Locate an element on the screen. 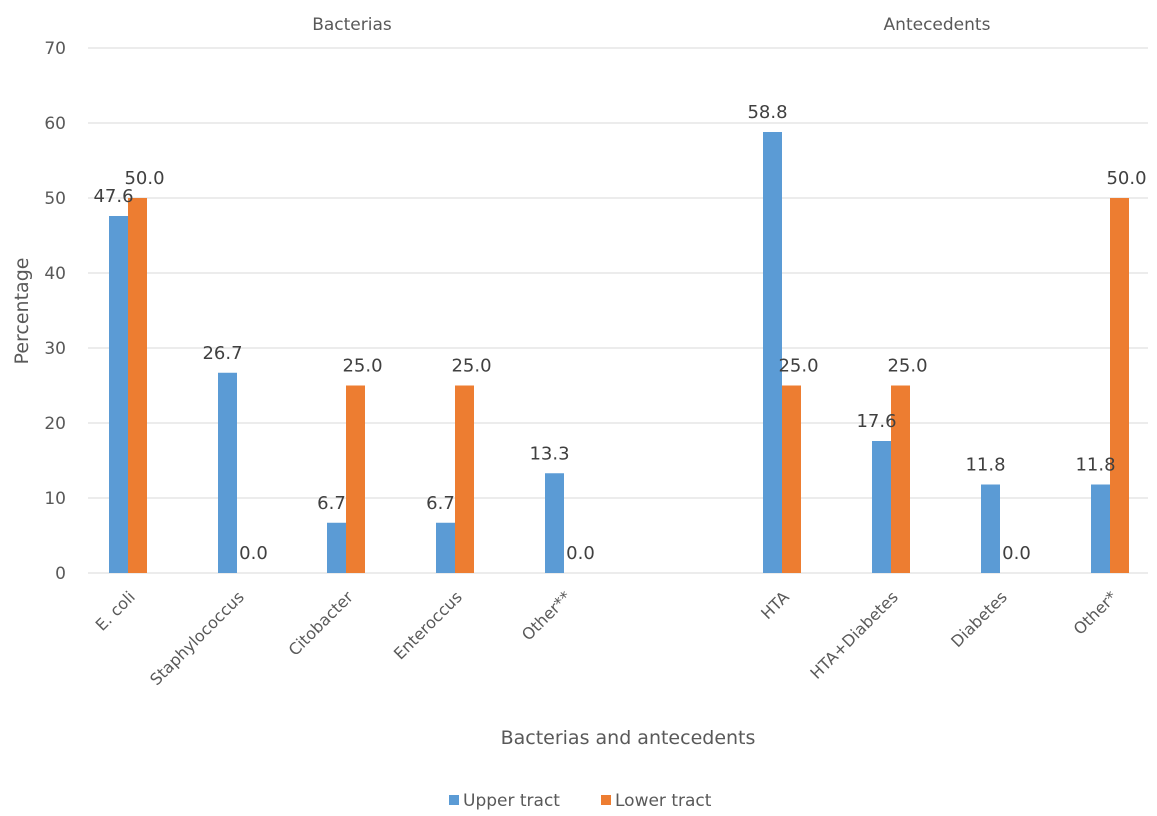  x-category-label: Other** is located at coordinates (546, 615).